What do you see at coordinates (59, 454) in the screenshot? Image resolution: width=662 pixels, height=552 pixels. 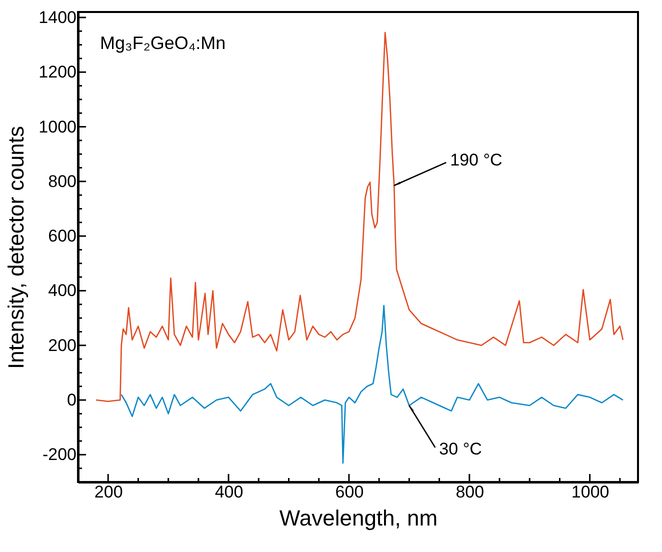 I see `y-tick-label: -200` at bounding box center [59, 454].